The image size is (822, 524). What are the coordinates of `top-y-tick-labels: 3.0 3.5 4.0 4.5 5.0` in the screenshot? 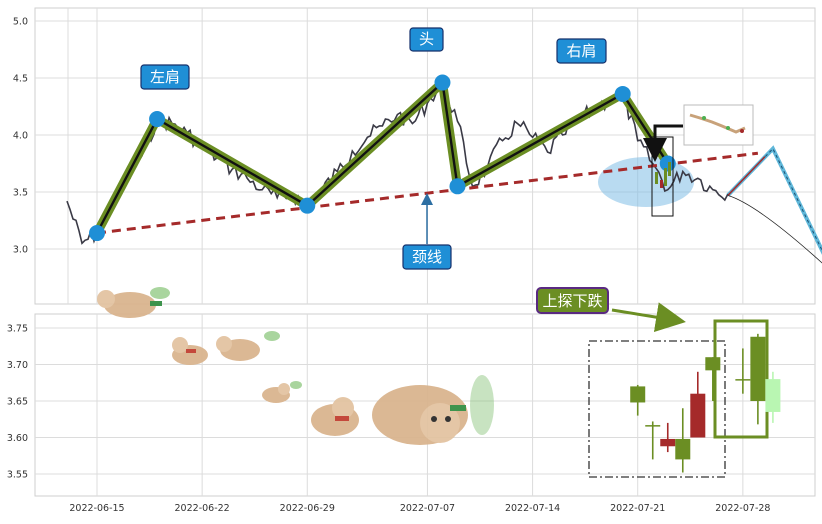 It's located at (20, 136).